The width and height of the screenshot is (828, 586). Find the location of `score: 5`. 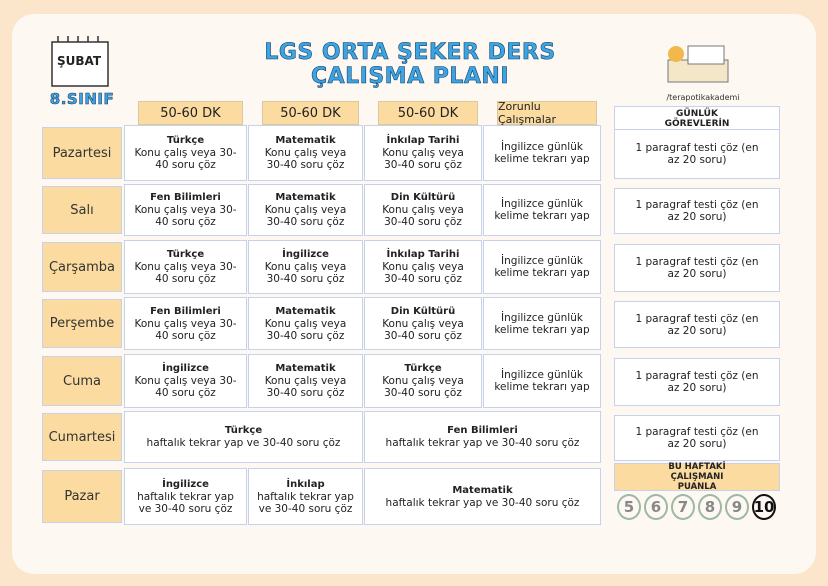

score: 5 is located at coordinates (629, 507).